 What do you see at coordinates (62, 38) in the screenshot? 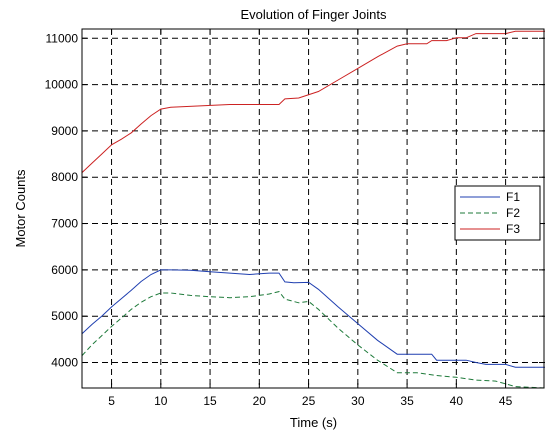
I see `y-tick-label: 11000` at bounding box center [62, 38].